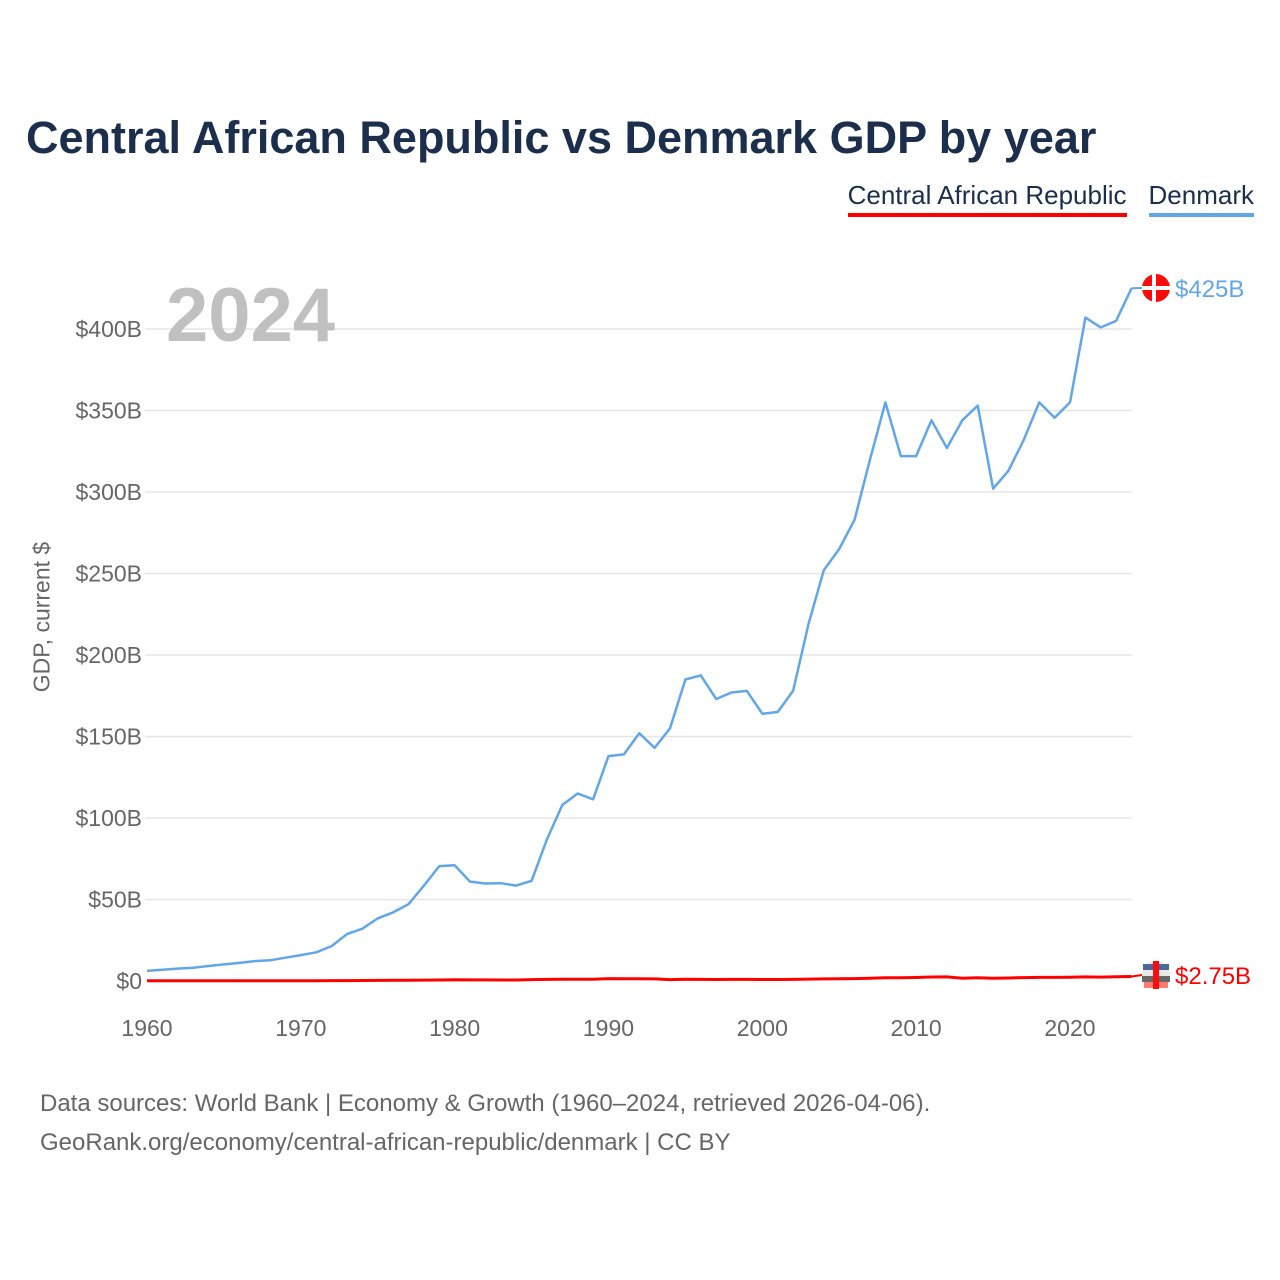 Image resolution: width=1280 pixels, height=1280 pixels. I want to click on y-tick-label: $0, so click(129, 981).